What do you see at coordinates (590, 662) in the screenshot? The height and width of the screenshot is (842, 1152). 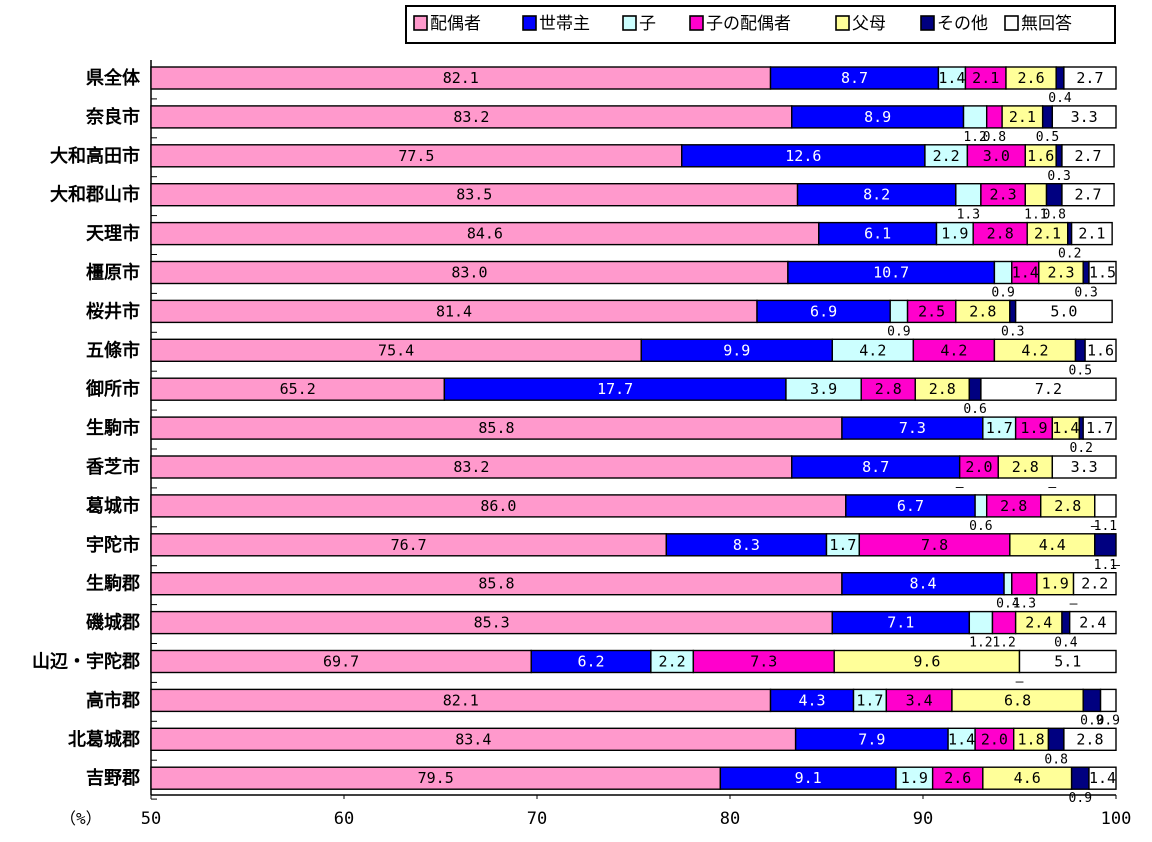 I see `data-label: 6.2` at bounding box center [590, 662].